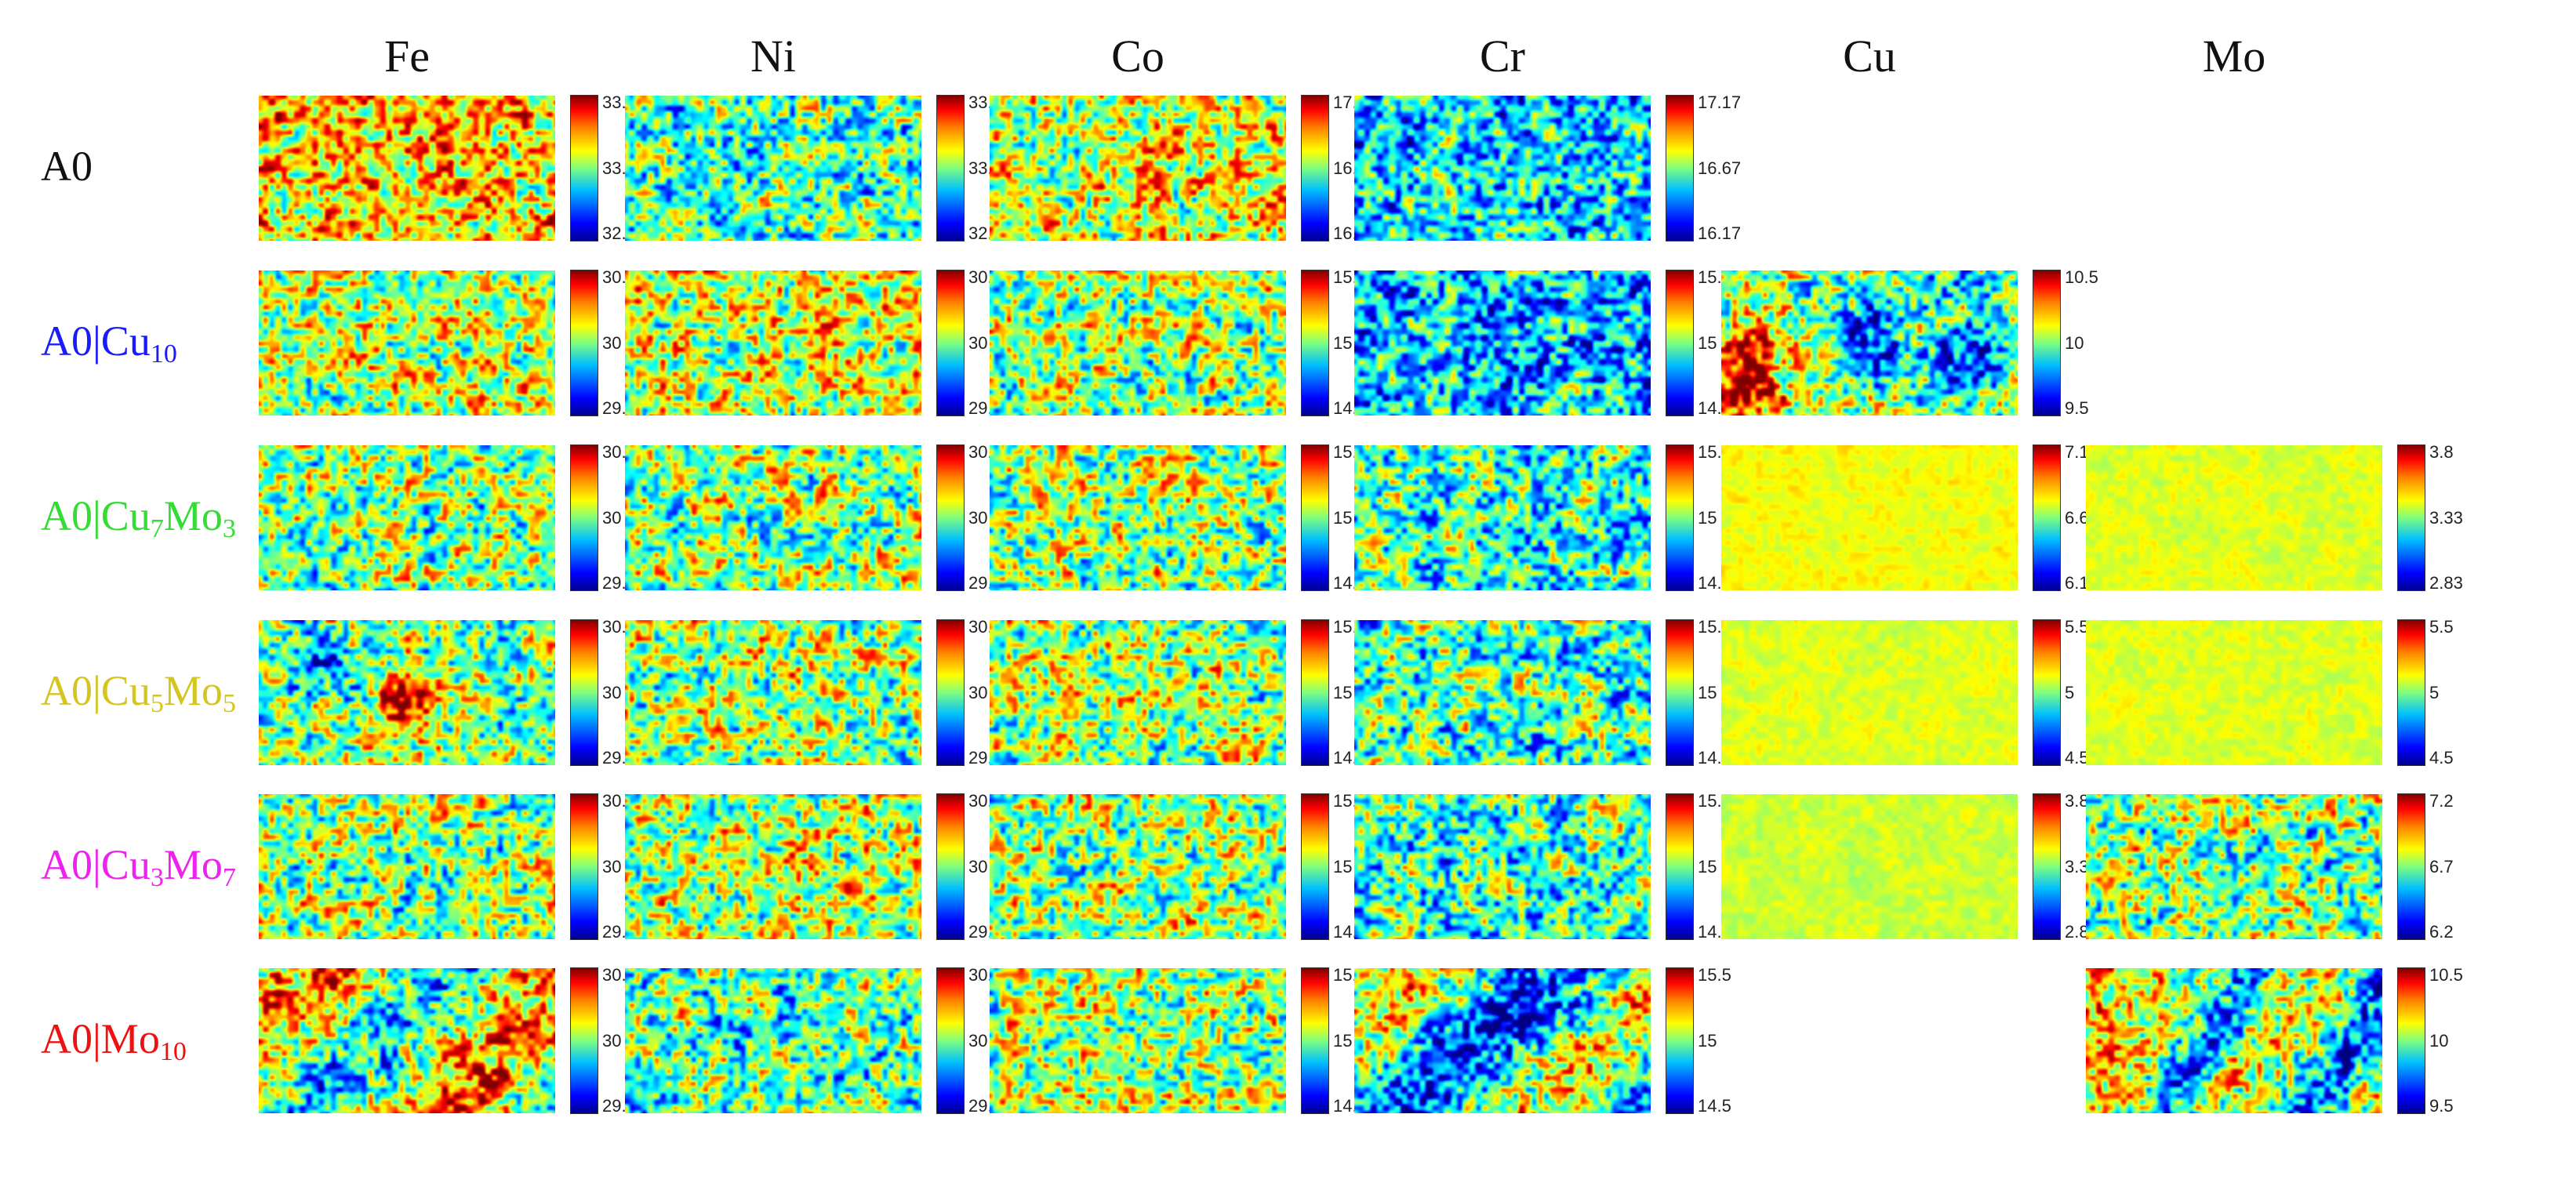  I want to click on colorbar-tick-min: 16.17, so click(1720, 233).